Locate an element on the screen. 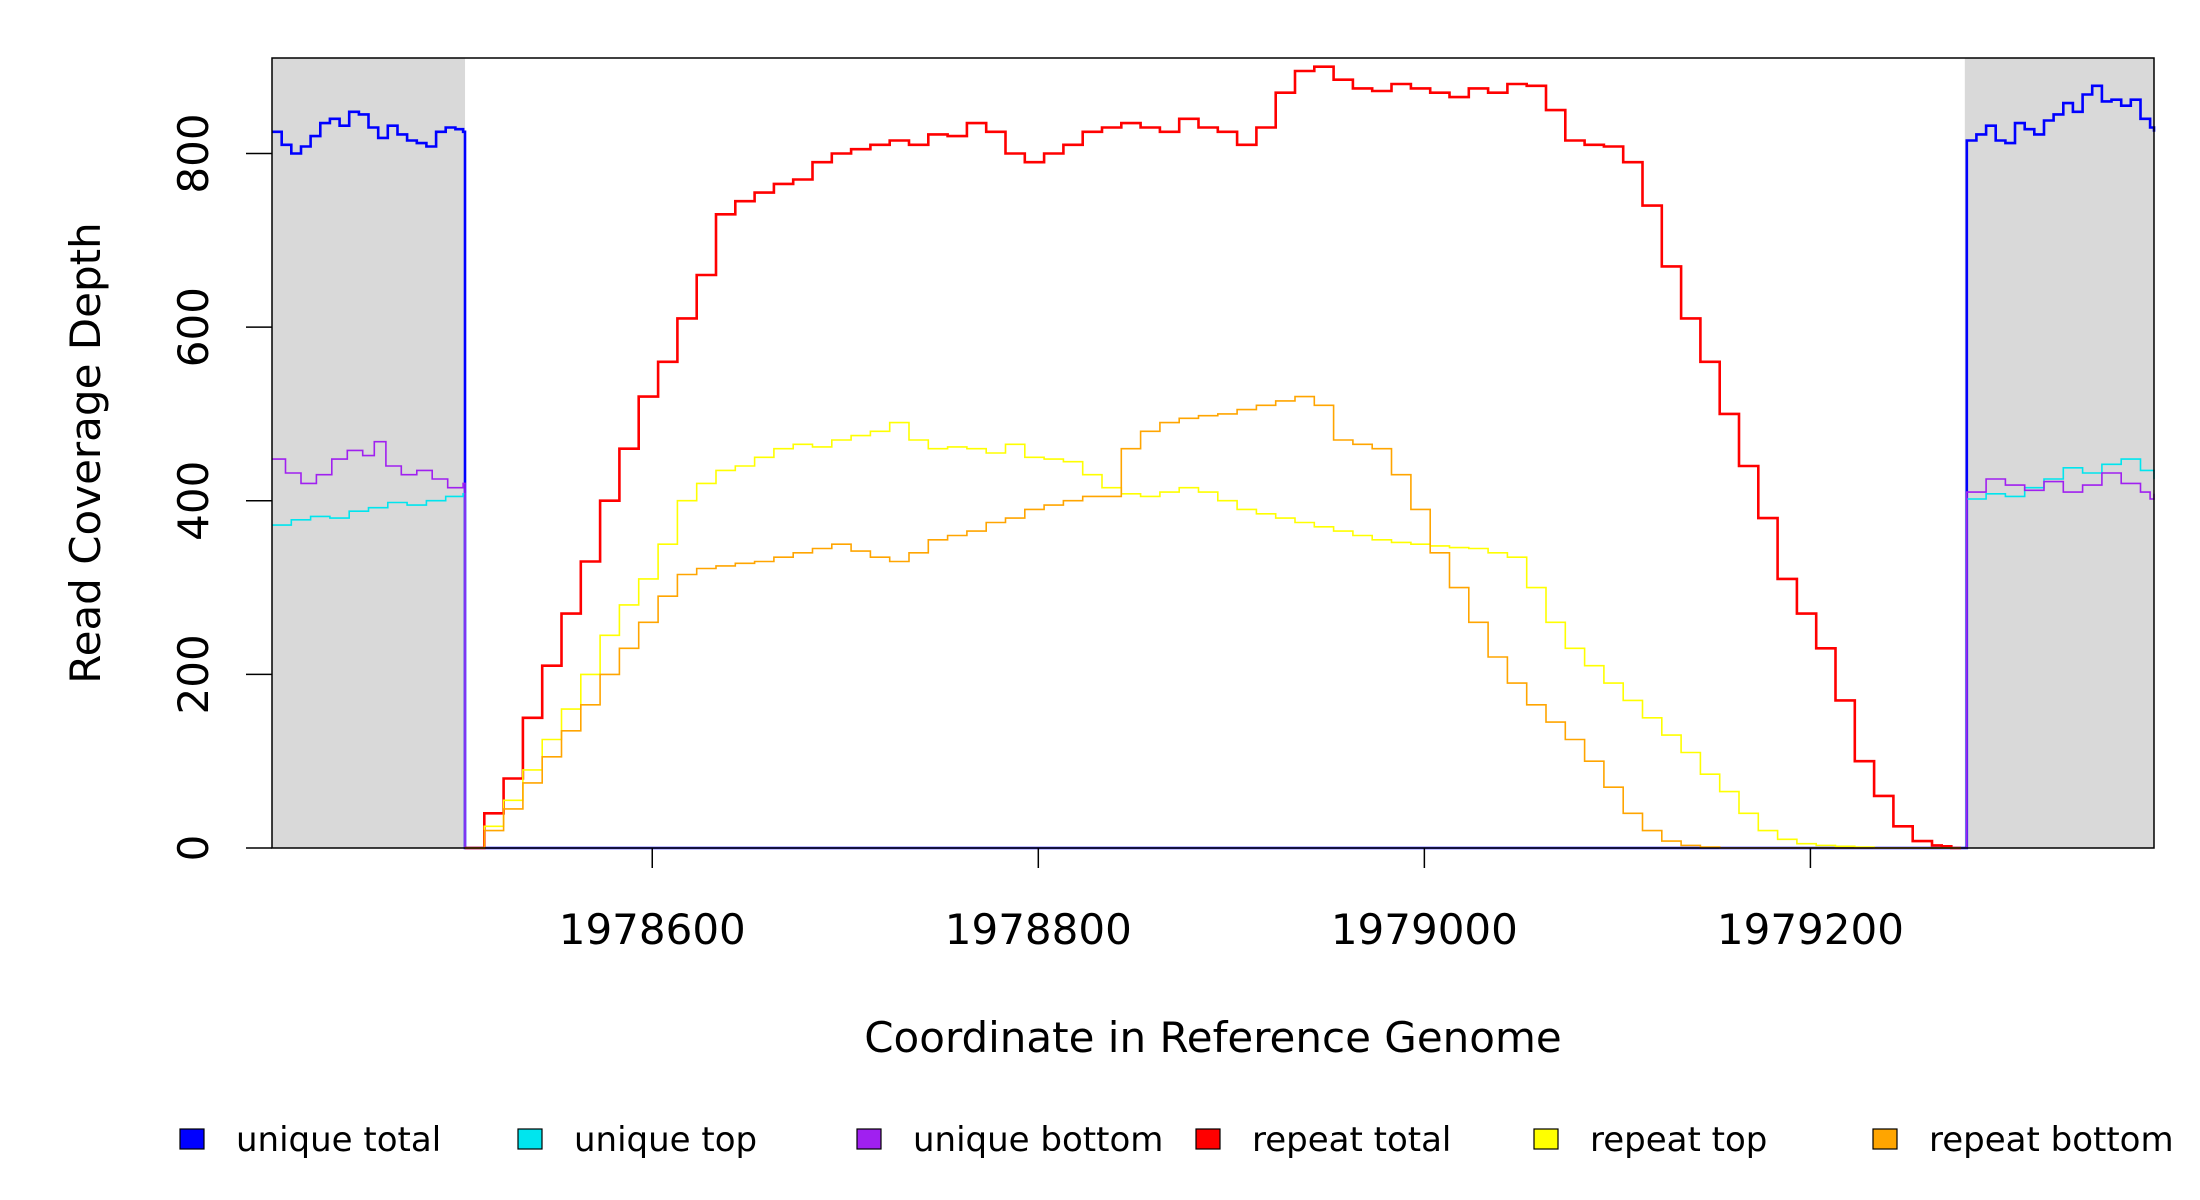  legend-label-repeat-total: repeat total is located at coordinates (1351, 1140).